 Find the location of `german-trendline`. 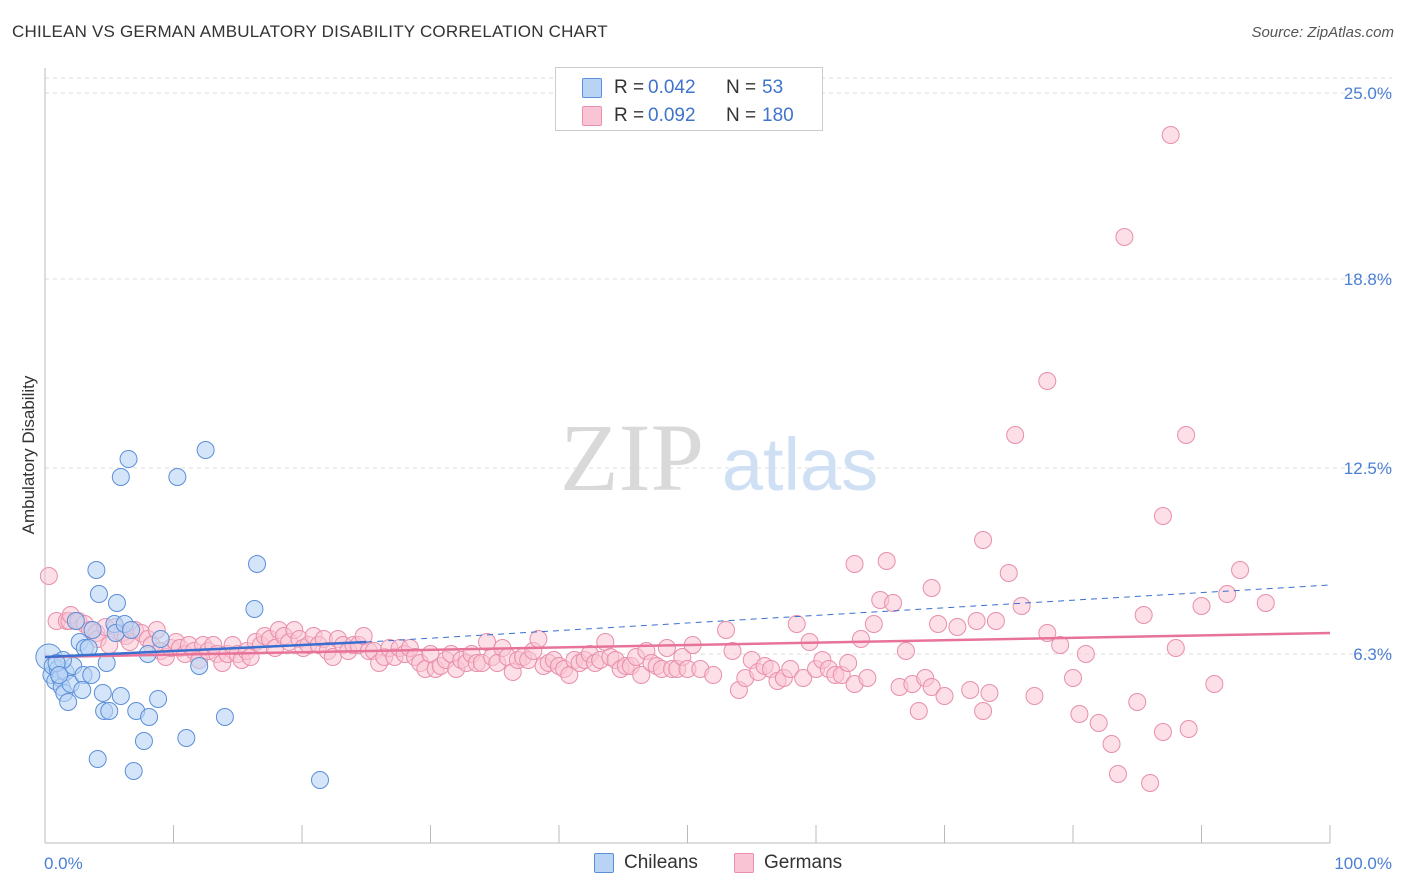

german-trendline is located at coordinates (687, 645).